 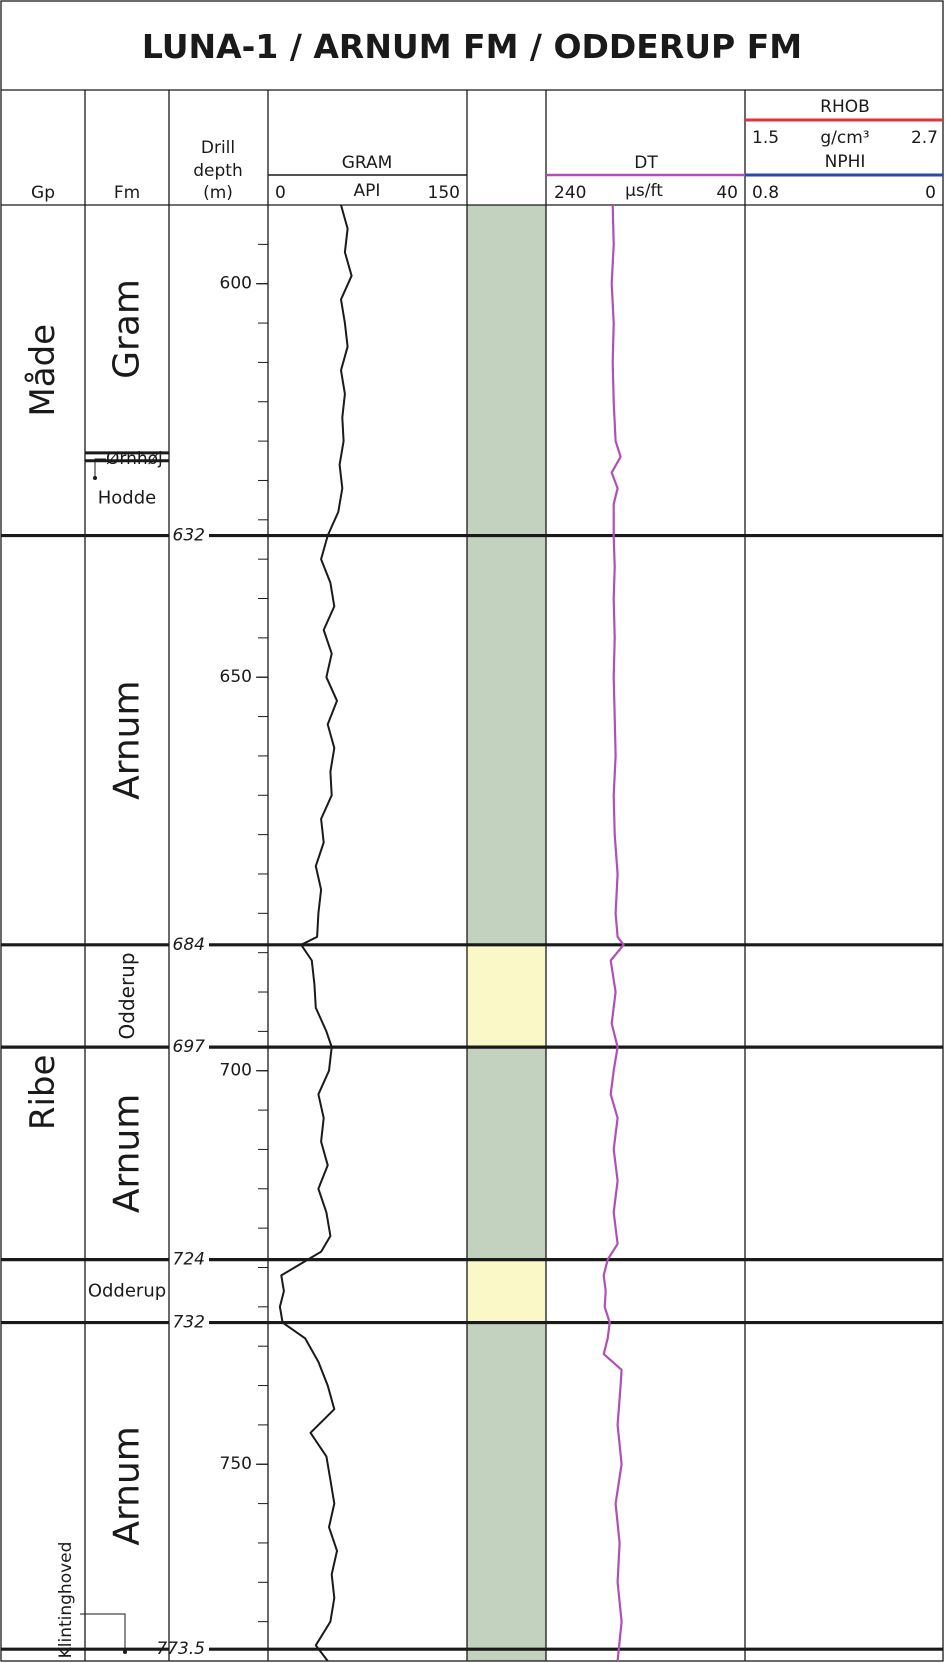 What do you see at coordinates (95, 478) in the screenshot?
I see `ornhoj-marker` at bounding box center [95, 478].